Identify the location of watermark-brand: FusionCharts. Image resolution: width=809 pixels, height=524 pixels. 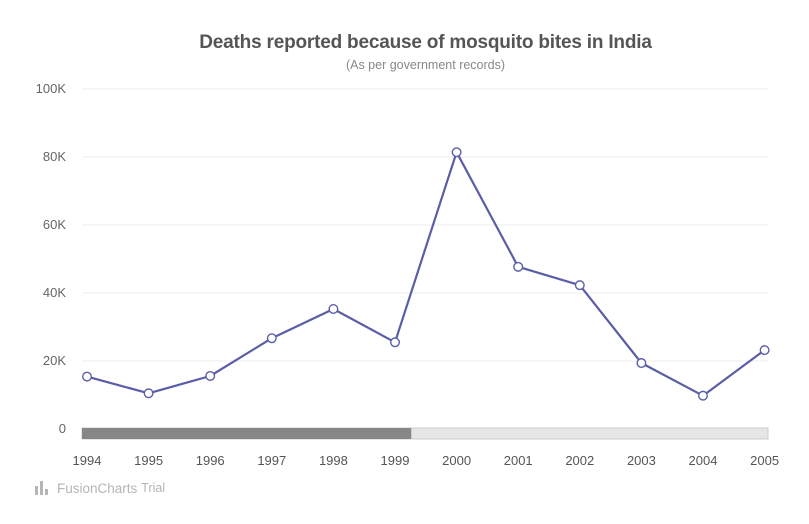
(97, 488).